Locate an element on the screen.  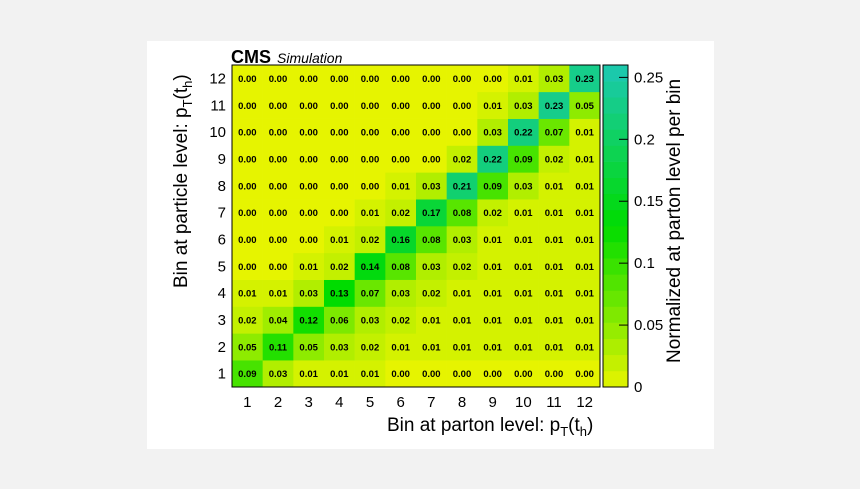
x-tick-label: 4 is located at coordinates (339, 402).